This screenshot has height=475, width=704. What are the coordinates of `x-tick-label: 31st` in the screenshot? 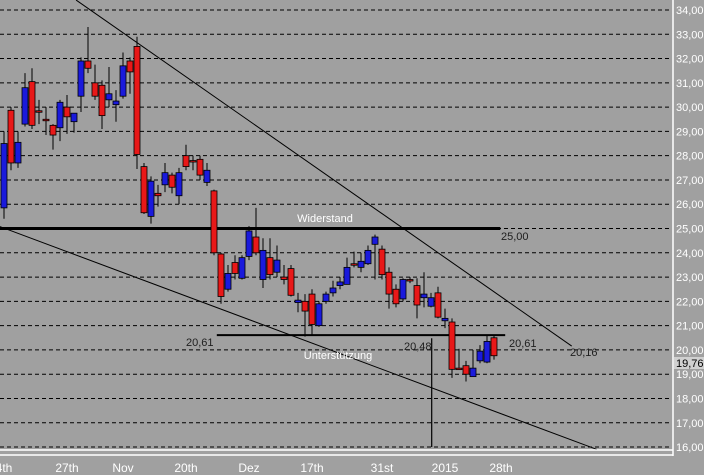 It's located at (382, 468).